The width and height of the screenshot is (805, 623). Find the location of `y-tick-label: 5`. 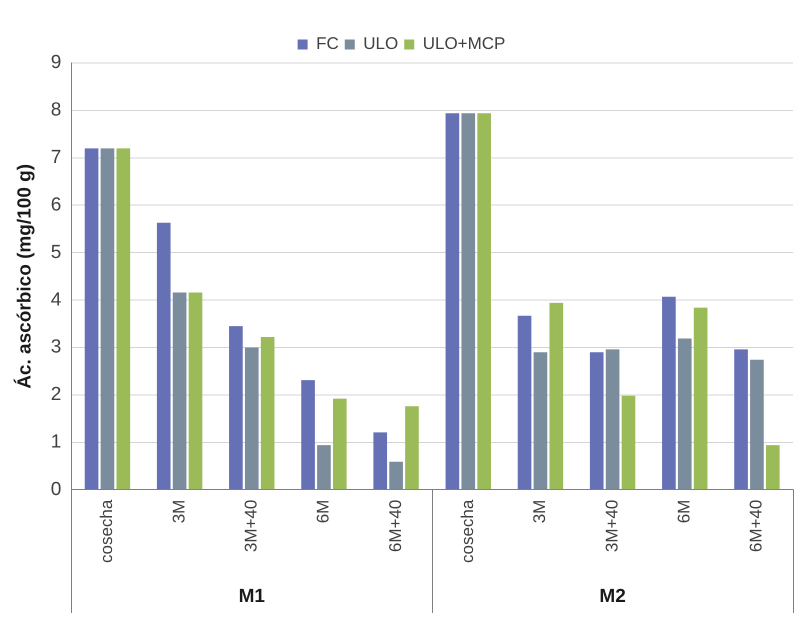

y-tick-label: 5 is located at coordinates (56, 252).